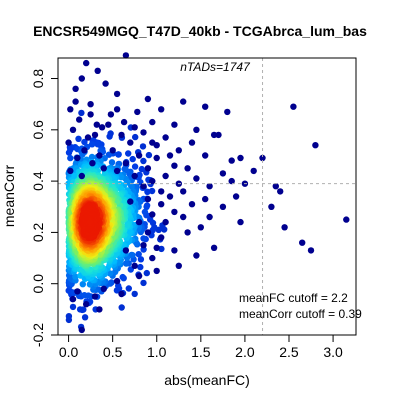 This screenshot has width=400, height=400. I want to click on ntads-annotation: nTADs=1747, so click(215, 67).